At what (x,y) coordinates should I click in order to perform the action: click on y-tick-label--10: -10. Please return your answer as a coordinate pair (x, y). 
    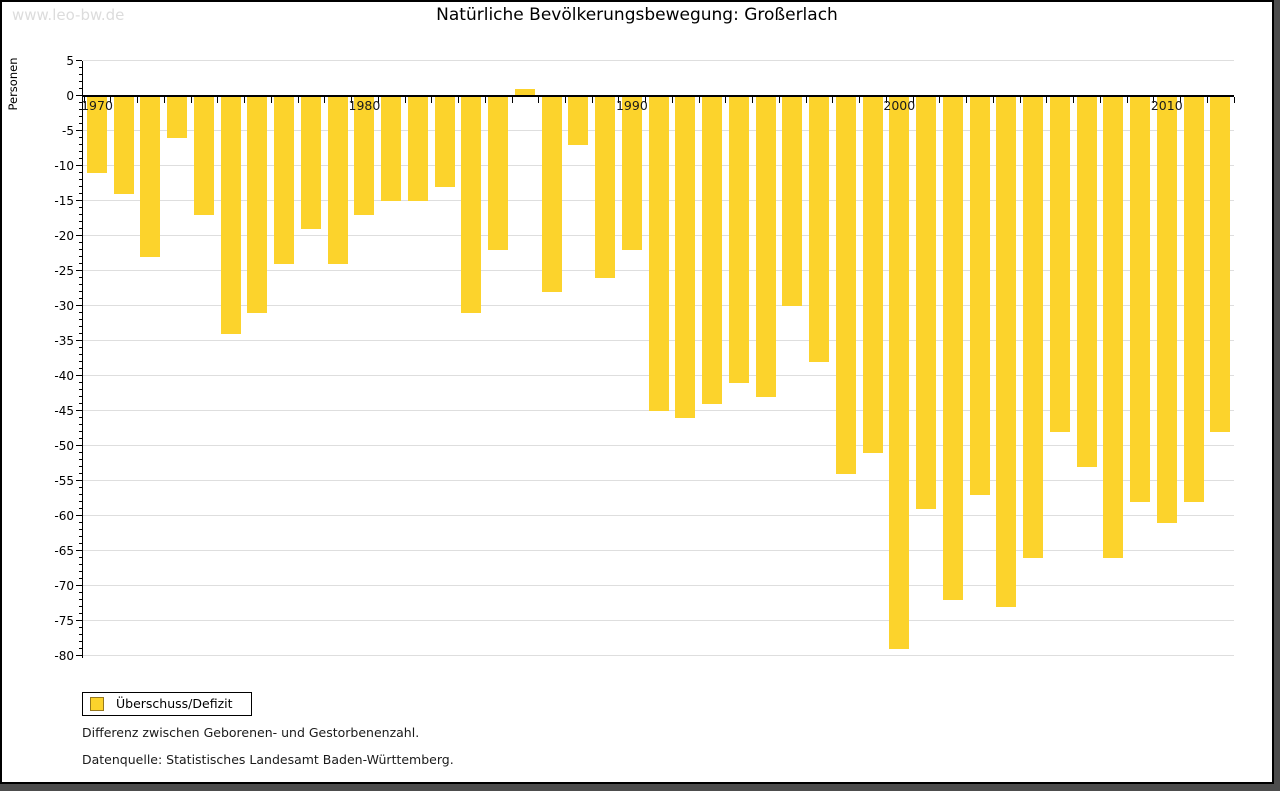
    Looking at the image, I should click on (64, 165).